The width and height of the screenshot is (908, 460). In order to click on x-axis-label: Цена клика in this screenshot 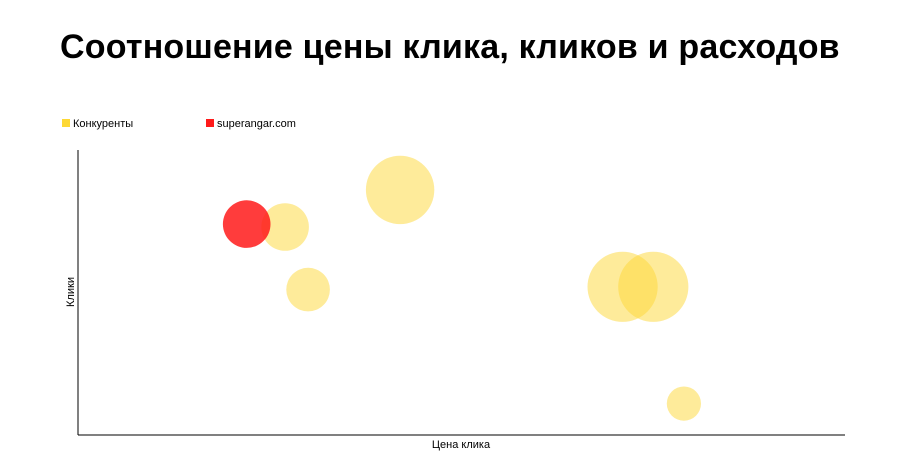, I will do `click(461, 445)`.